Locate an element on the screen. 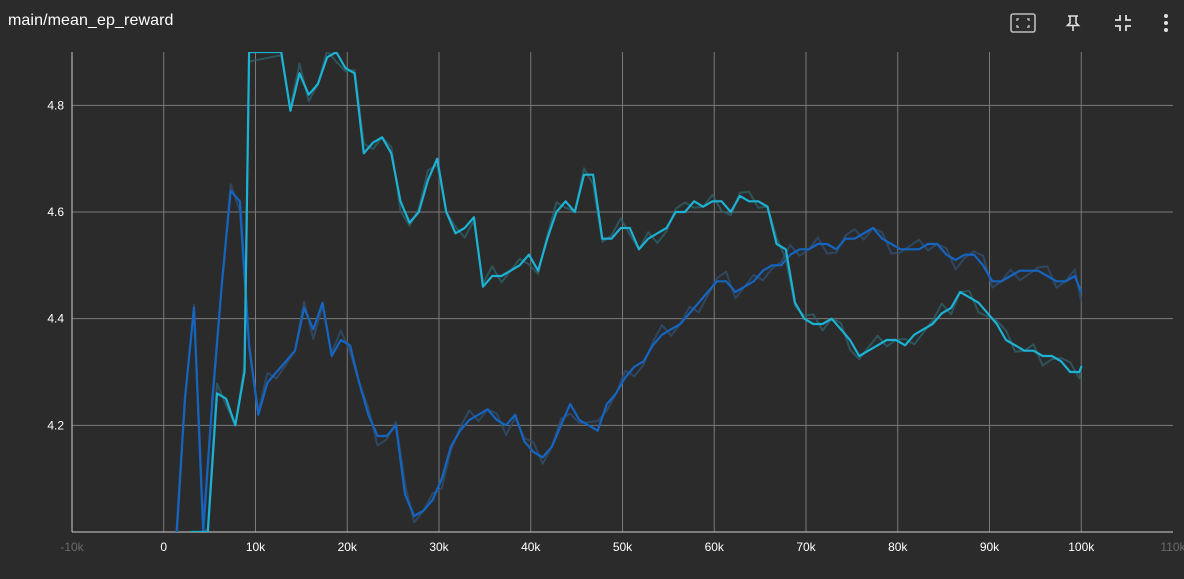 This screenshot has width=1184, height=579. x-tick-label: -10k is located at coordinates (72, 547).